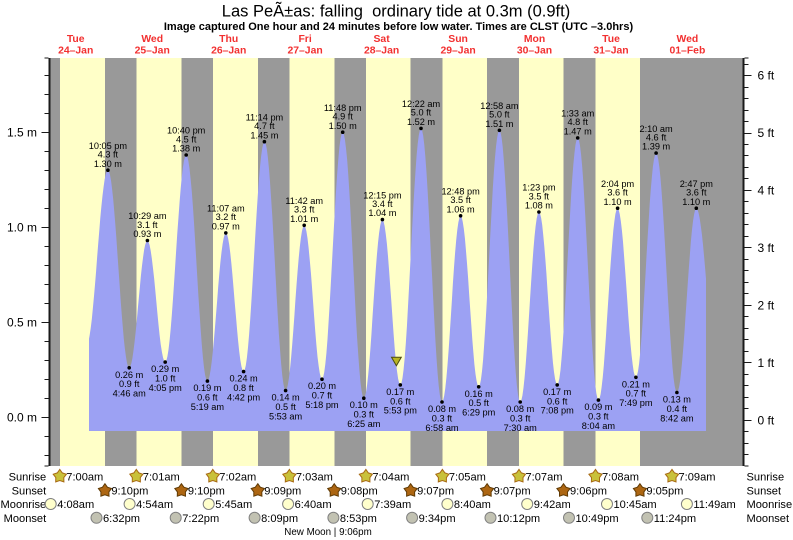 The height and width of the screenshot is (540, 793). Describe the element at coordinates (618, 184) in the screenshot. I see `svg-text: 2:04 pm` at that location.